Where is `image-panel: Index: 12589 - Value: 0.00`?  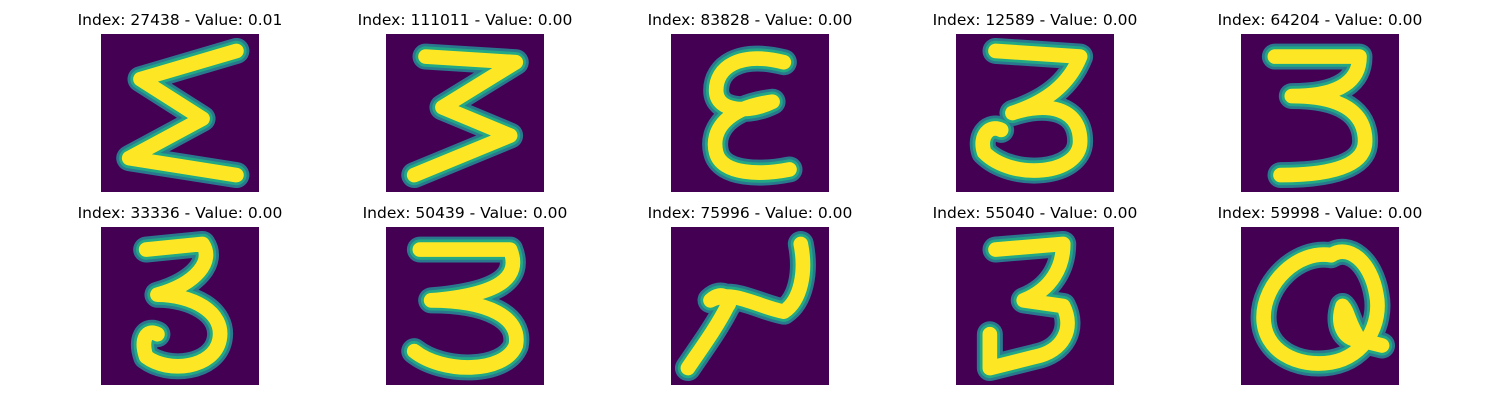 image-panel: Index: 12589 - Value: 0.00 is located at coordinates (1035, 96).